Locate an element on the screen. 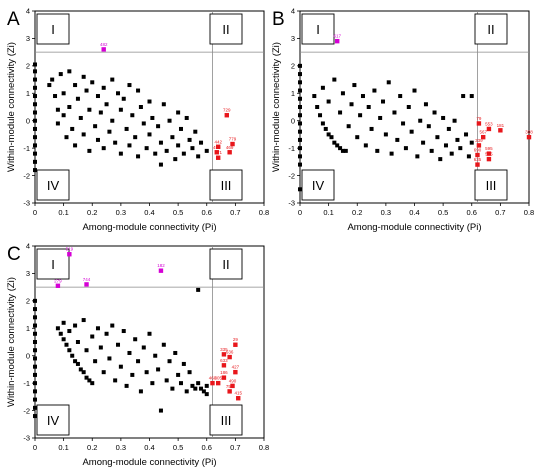  quadrant-label: I is located at coordinates (318, 29).